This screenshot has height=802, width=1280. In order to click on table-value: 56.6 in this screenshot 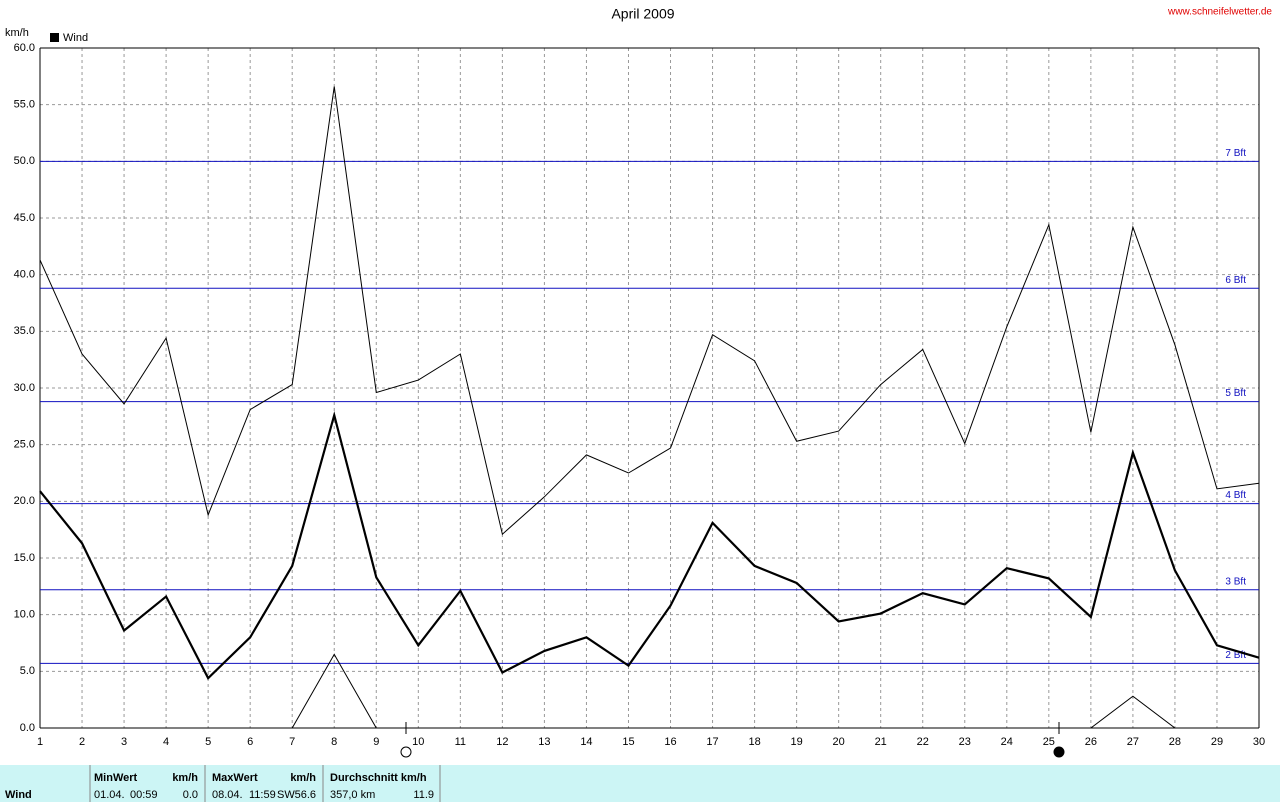, I will do `click(305, 795)`.